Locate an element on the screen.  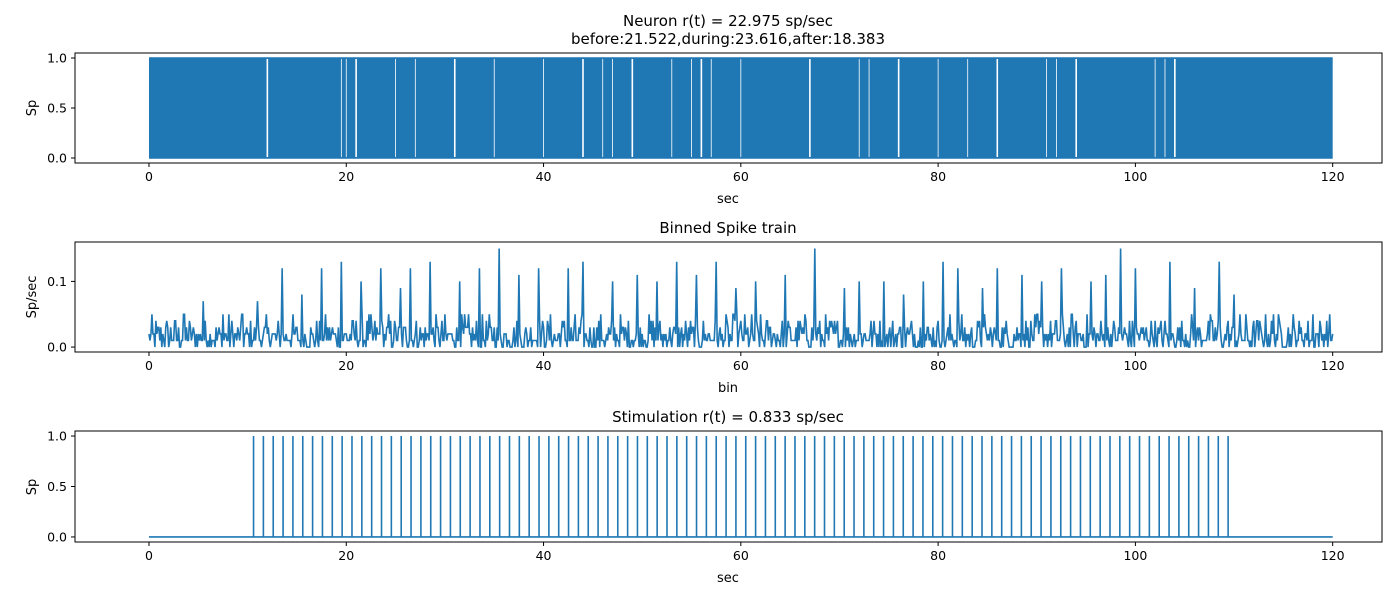
binned-x-tick-label: 120 is located at coordinates (1333, 365).